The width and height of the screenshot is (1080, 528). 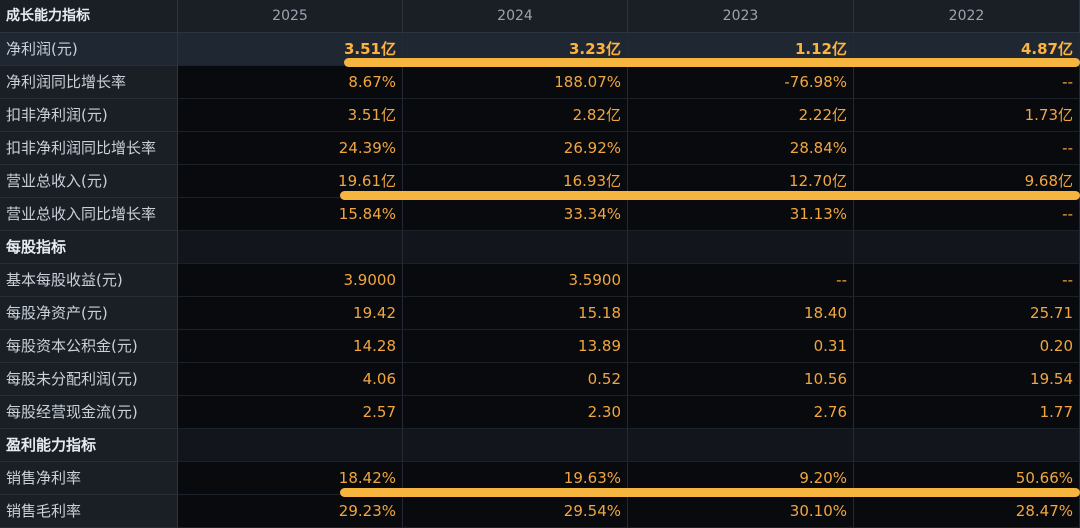 What do you see at coordinates (515, 115) in the screenshot?
I see `value-cell-2024: 2.82亿` at bounding box center [515, 115].